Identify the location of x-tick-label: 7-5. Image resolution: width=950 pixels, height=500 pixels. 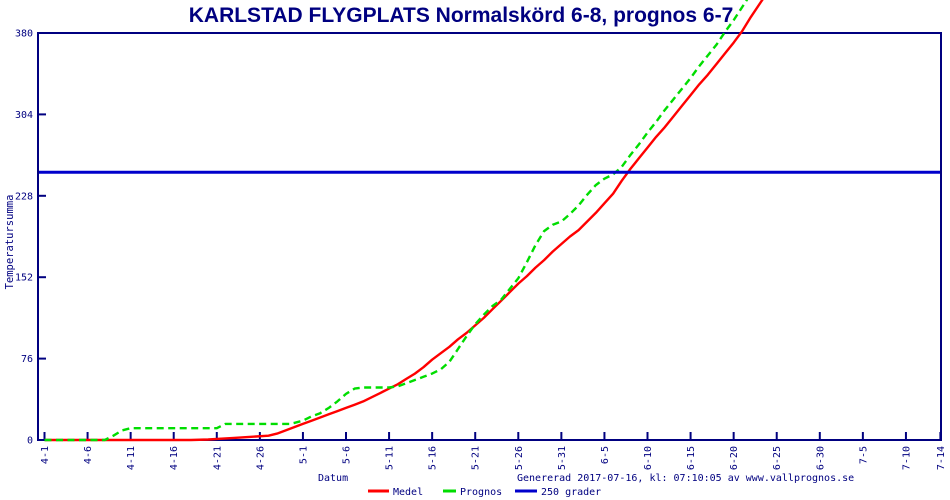
(863, 455).